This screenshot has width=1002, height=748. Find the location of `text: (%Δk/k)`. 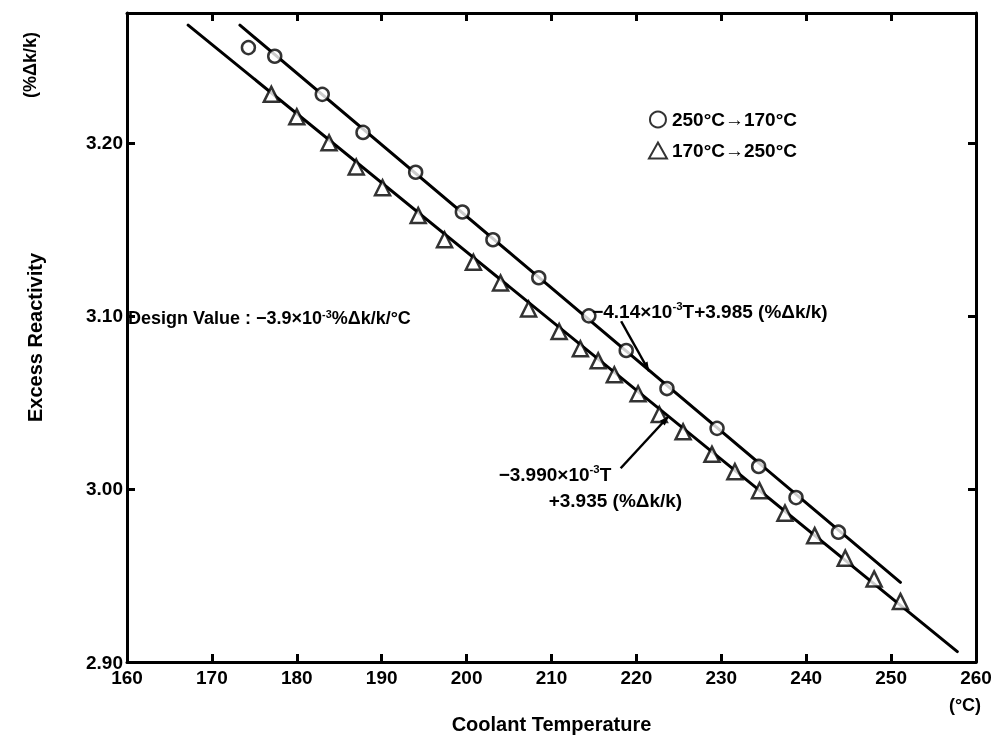

text: (%Δk/k) is located at coordinates (30, 65).